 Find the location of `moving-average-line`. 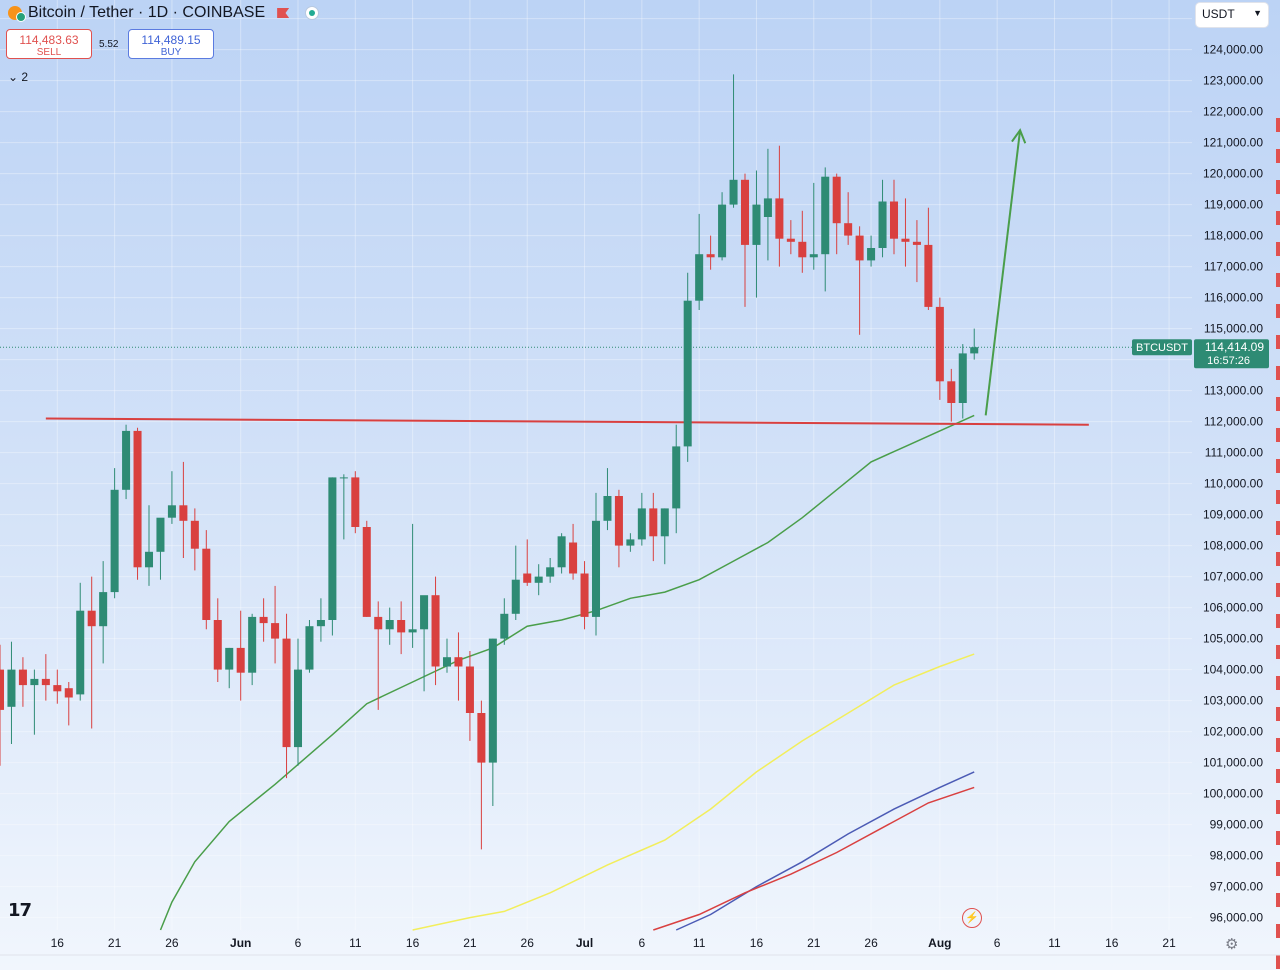

moving-average-line is located at coordinates (825, 851).